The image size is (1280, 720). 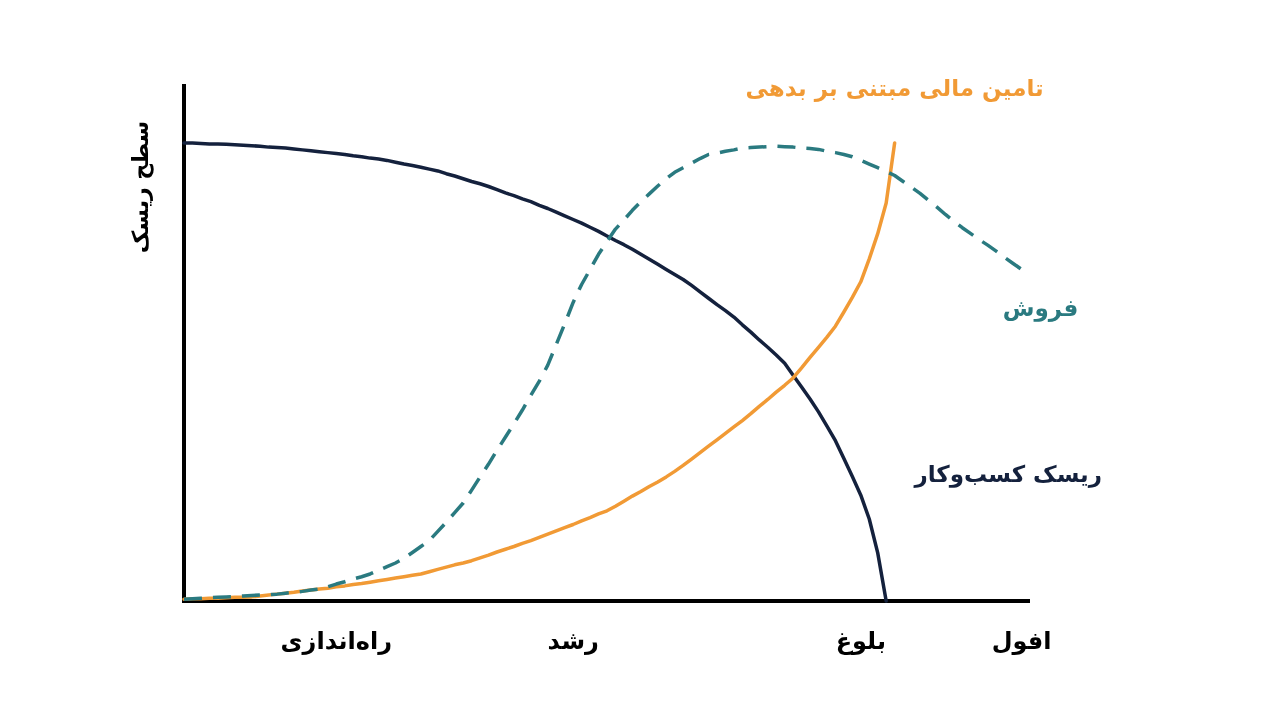 I want to click on y-axis-title: سطح ریسک, so click(x=140, y=187).